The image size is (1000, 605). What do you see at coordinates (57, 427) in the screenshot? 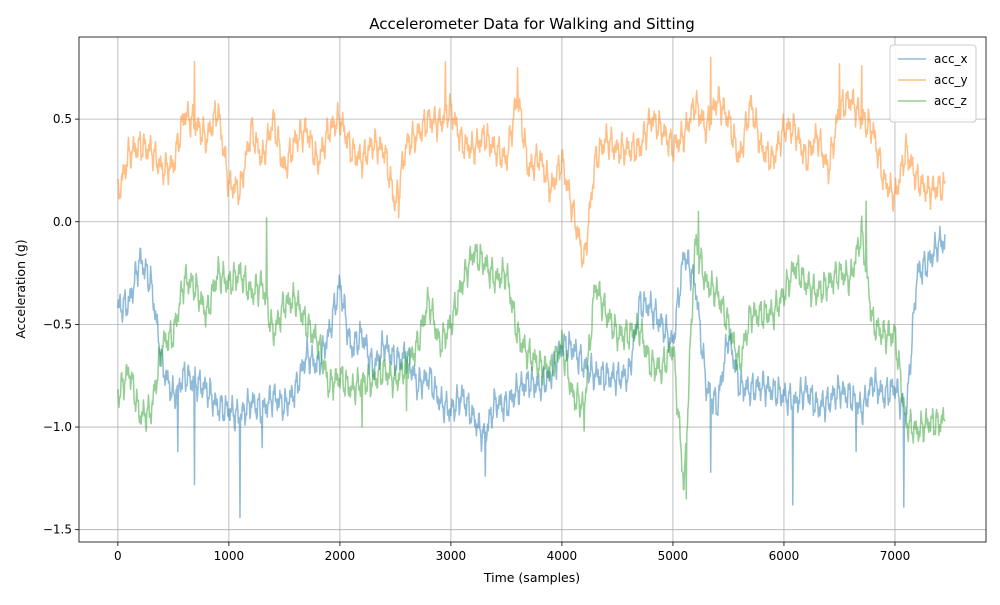
I see `y-tick-label: −1.0` at bounding box center [57, 427].